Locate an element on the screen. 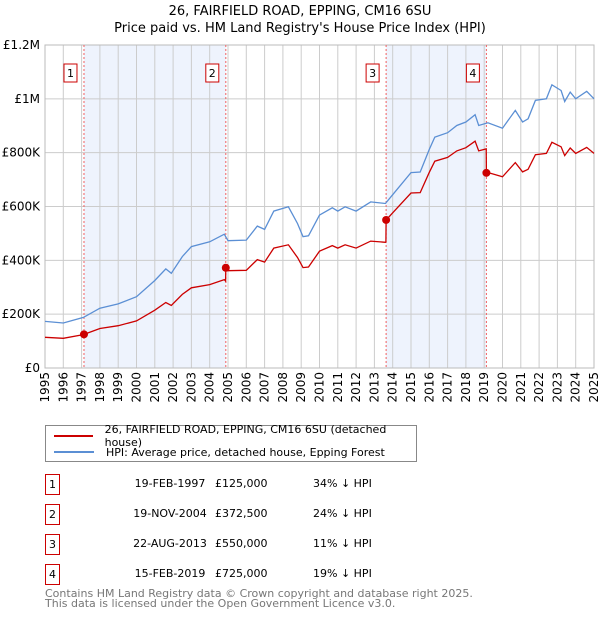  sale-date: 19-FEB-1997 is located at coordinates (170, 483).